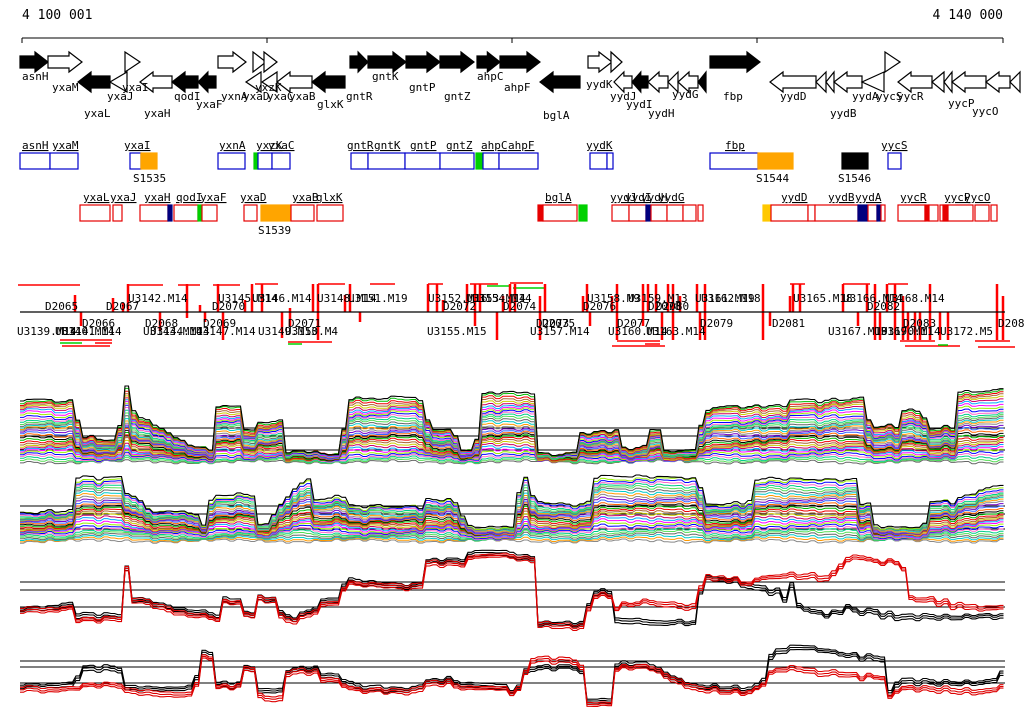 Image resolution: width=1024 pixels, height=714 pixels. Describe the element at coordinates (638, 331) in the screenshot. I see `probe-label-U3160.M14: U3160.M14` at that location.